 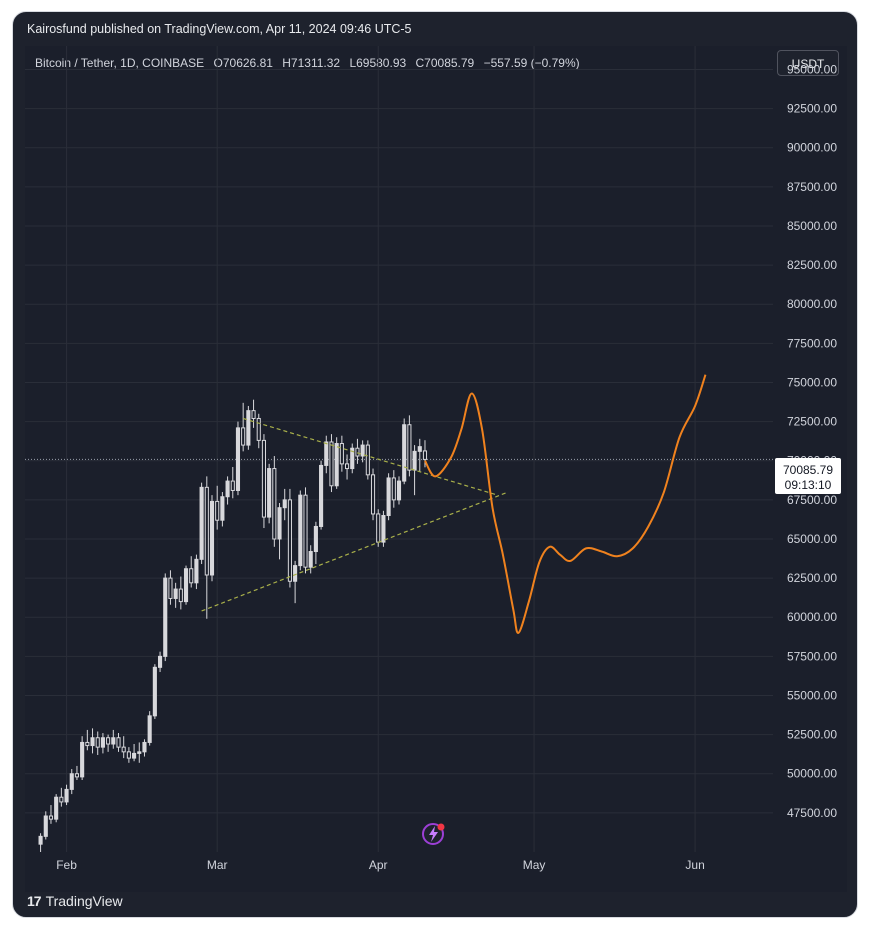 What do you see at coordinates (311, 63) in the screenshot?
I see `legend-high: H71311.32` at bounding box center [311, 63].